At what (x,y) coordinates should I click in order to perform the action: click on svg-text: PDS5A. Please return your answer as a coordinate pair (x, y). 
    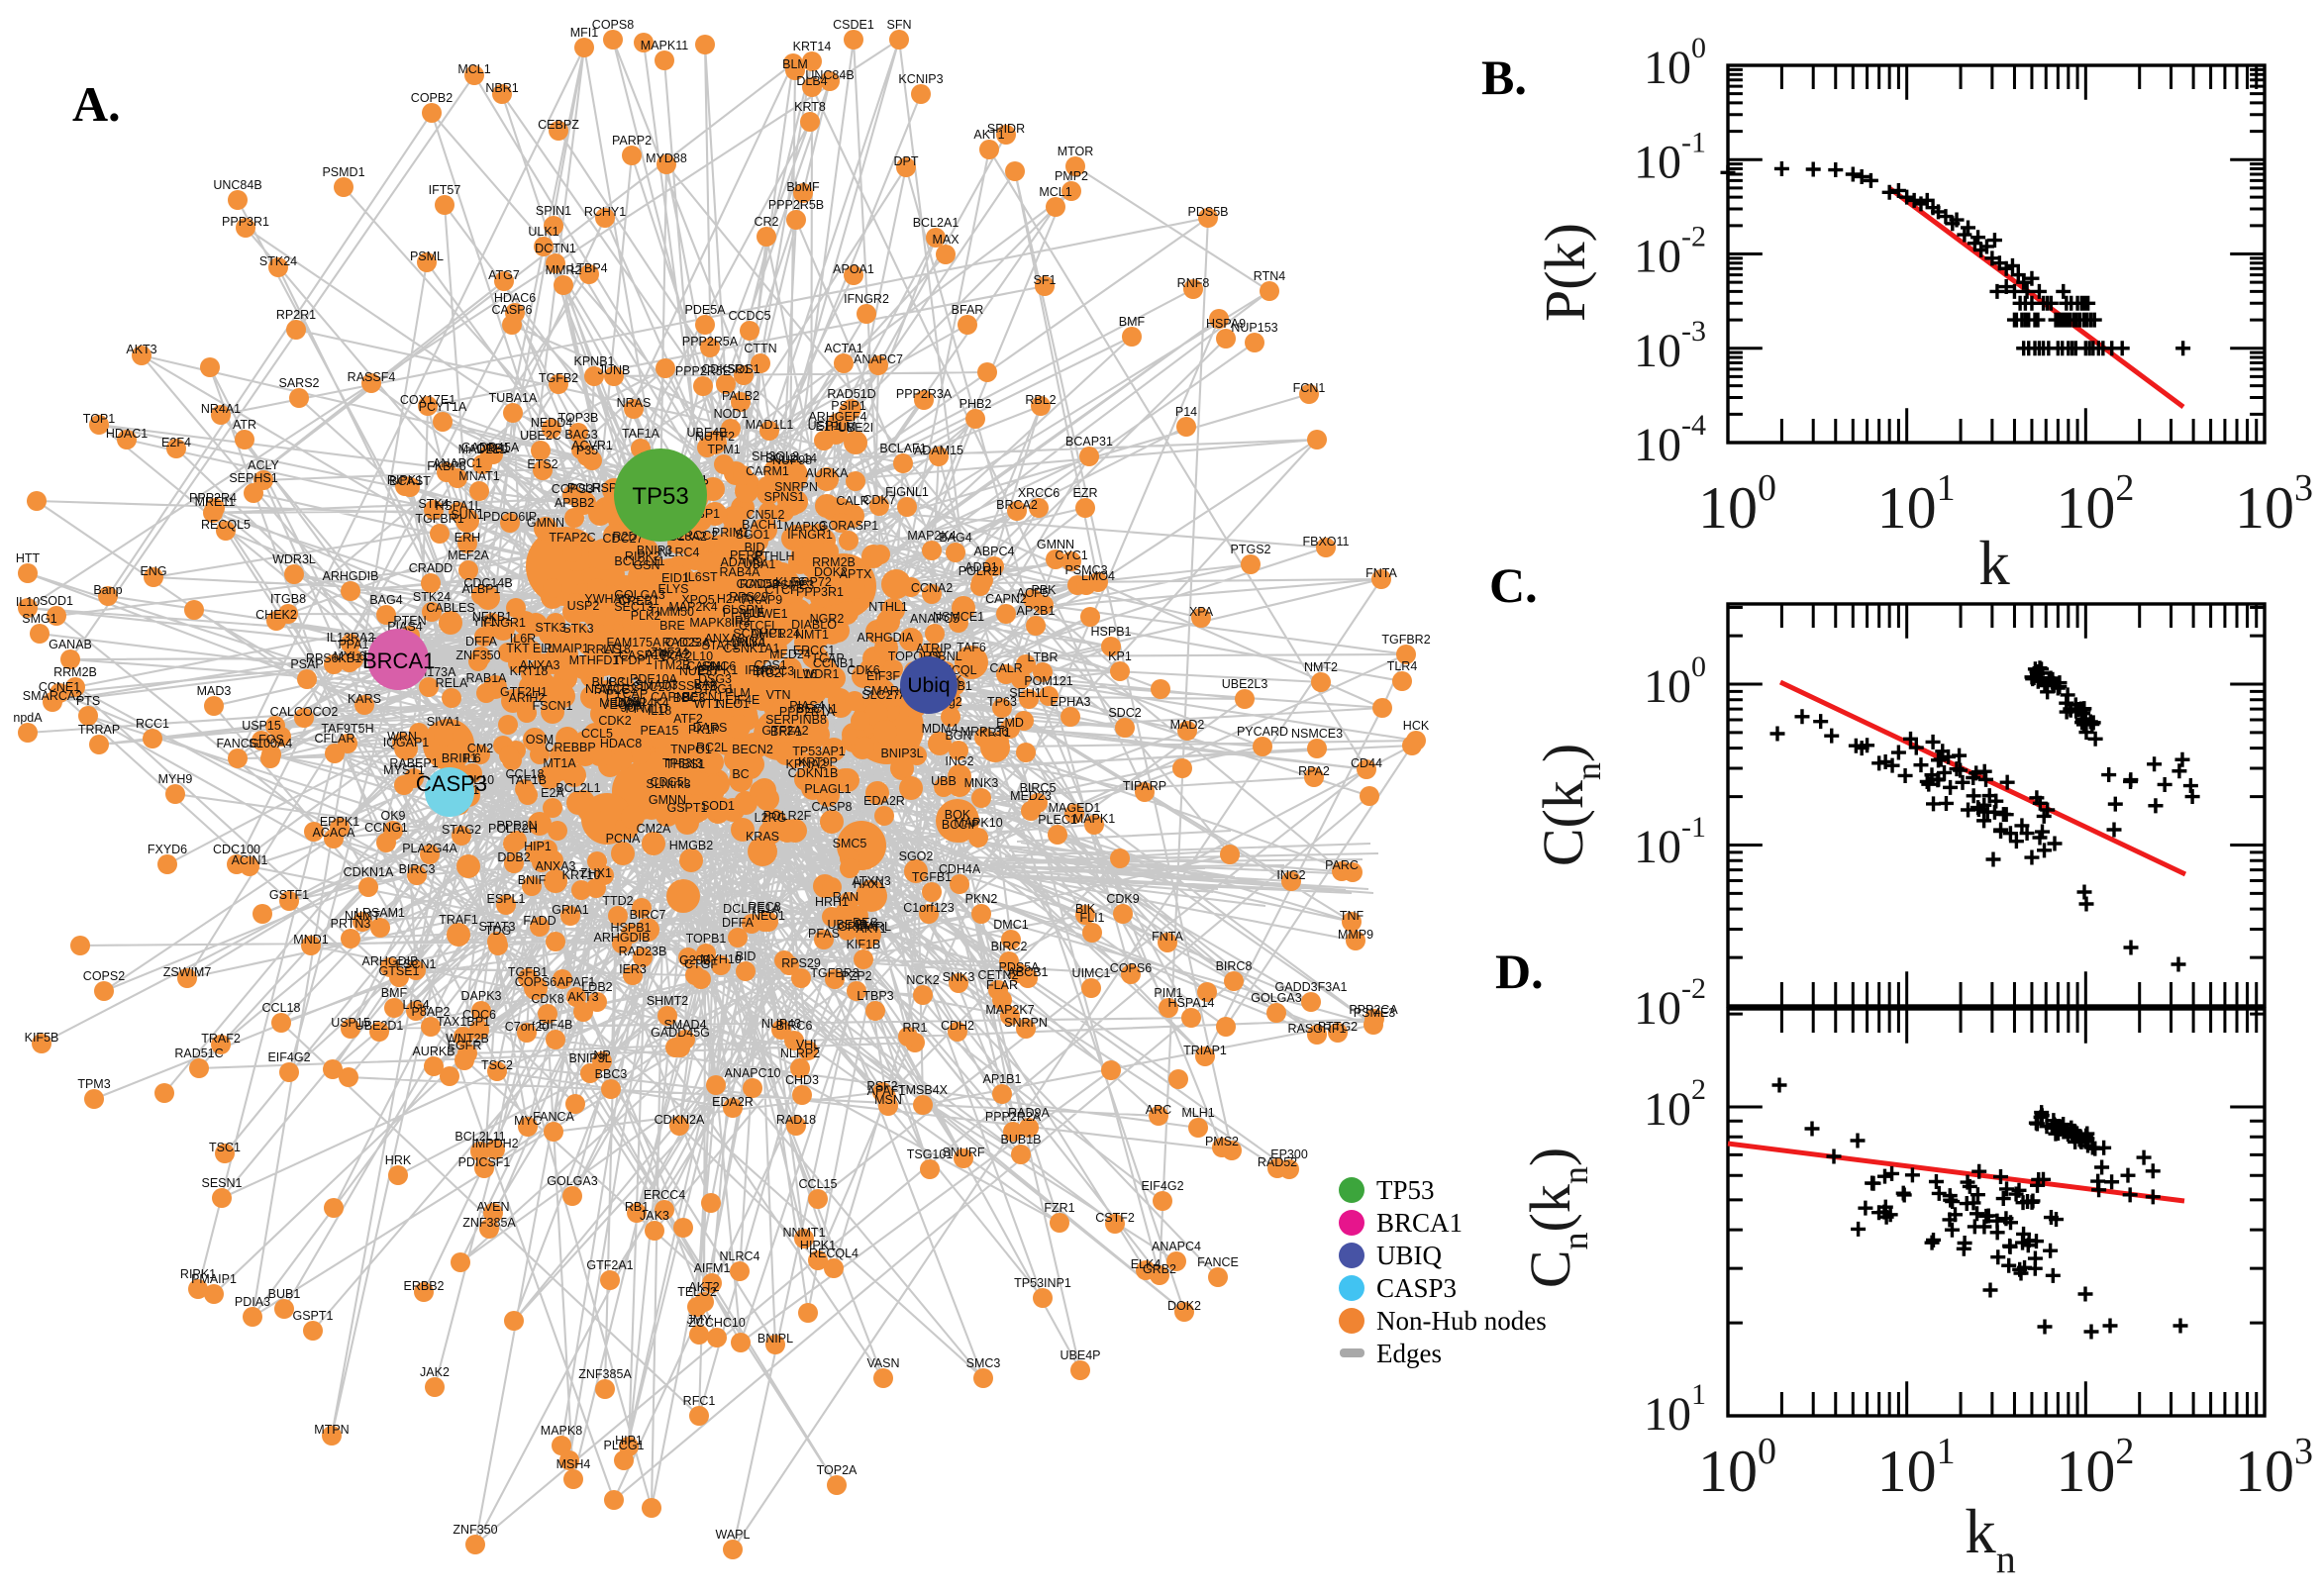
    Looking at the image, I should click on (1020, 967).